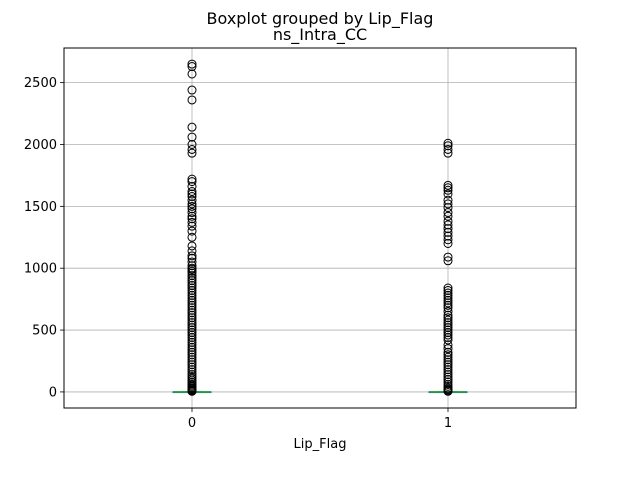 This screenshot has width=640, height=480. What do you see at coordinates (192, 423) in the screenshot?
I see `x-tick-label: 0` at bounding box center [192, 423].